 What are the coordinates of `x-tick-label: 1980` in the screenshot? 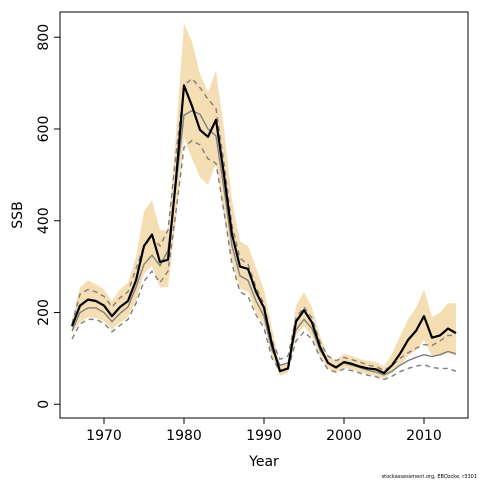 It's located at (184, 436).